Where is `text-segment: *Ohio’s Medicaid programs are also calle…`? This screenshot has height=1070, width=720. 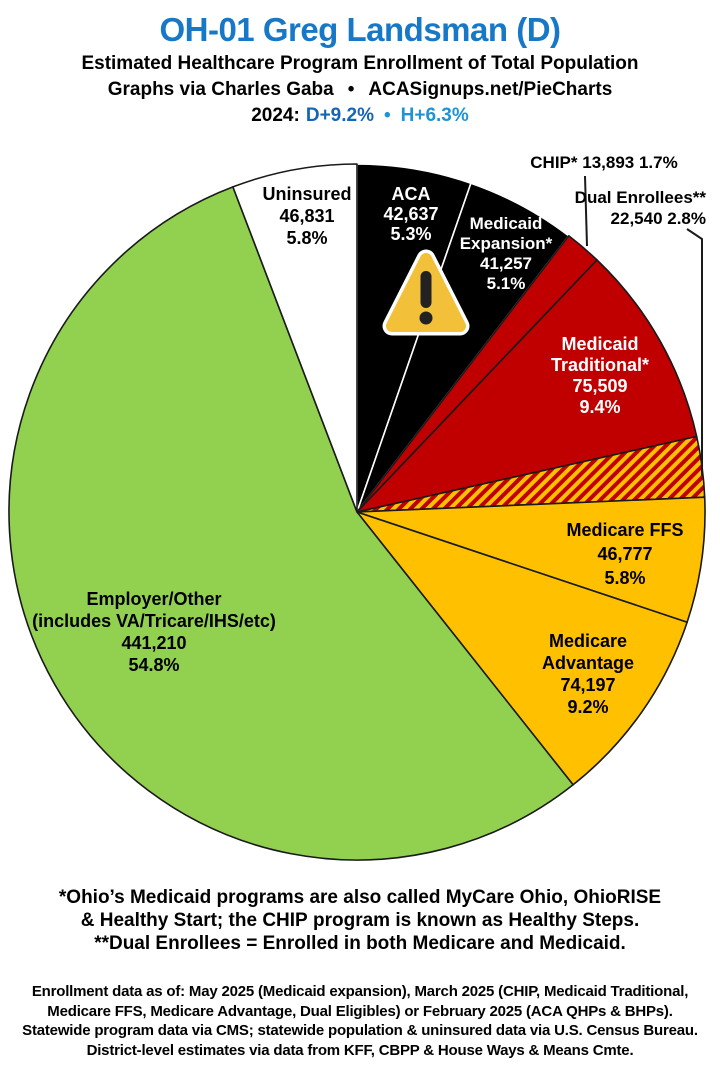
text-segment: *Ohio’s Medicaid programs are also calle… is located at coordinates (252, 897).